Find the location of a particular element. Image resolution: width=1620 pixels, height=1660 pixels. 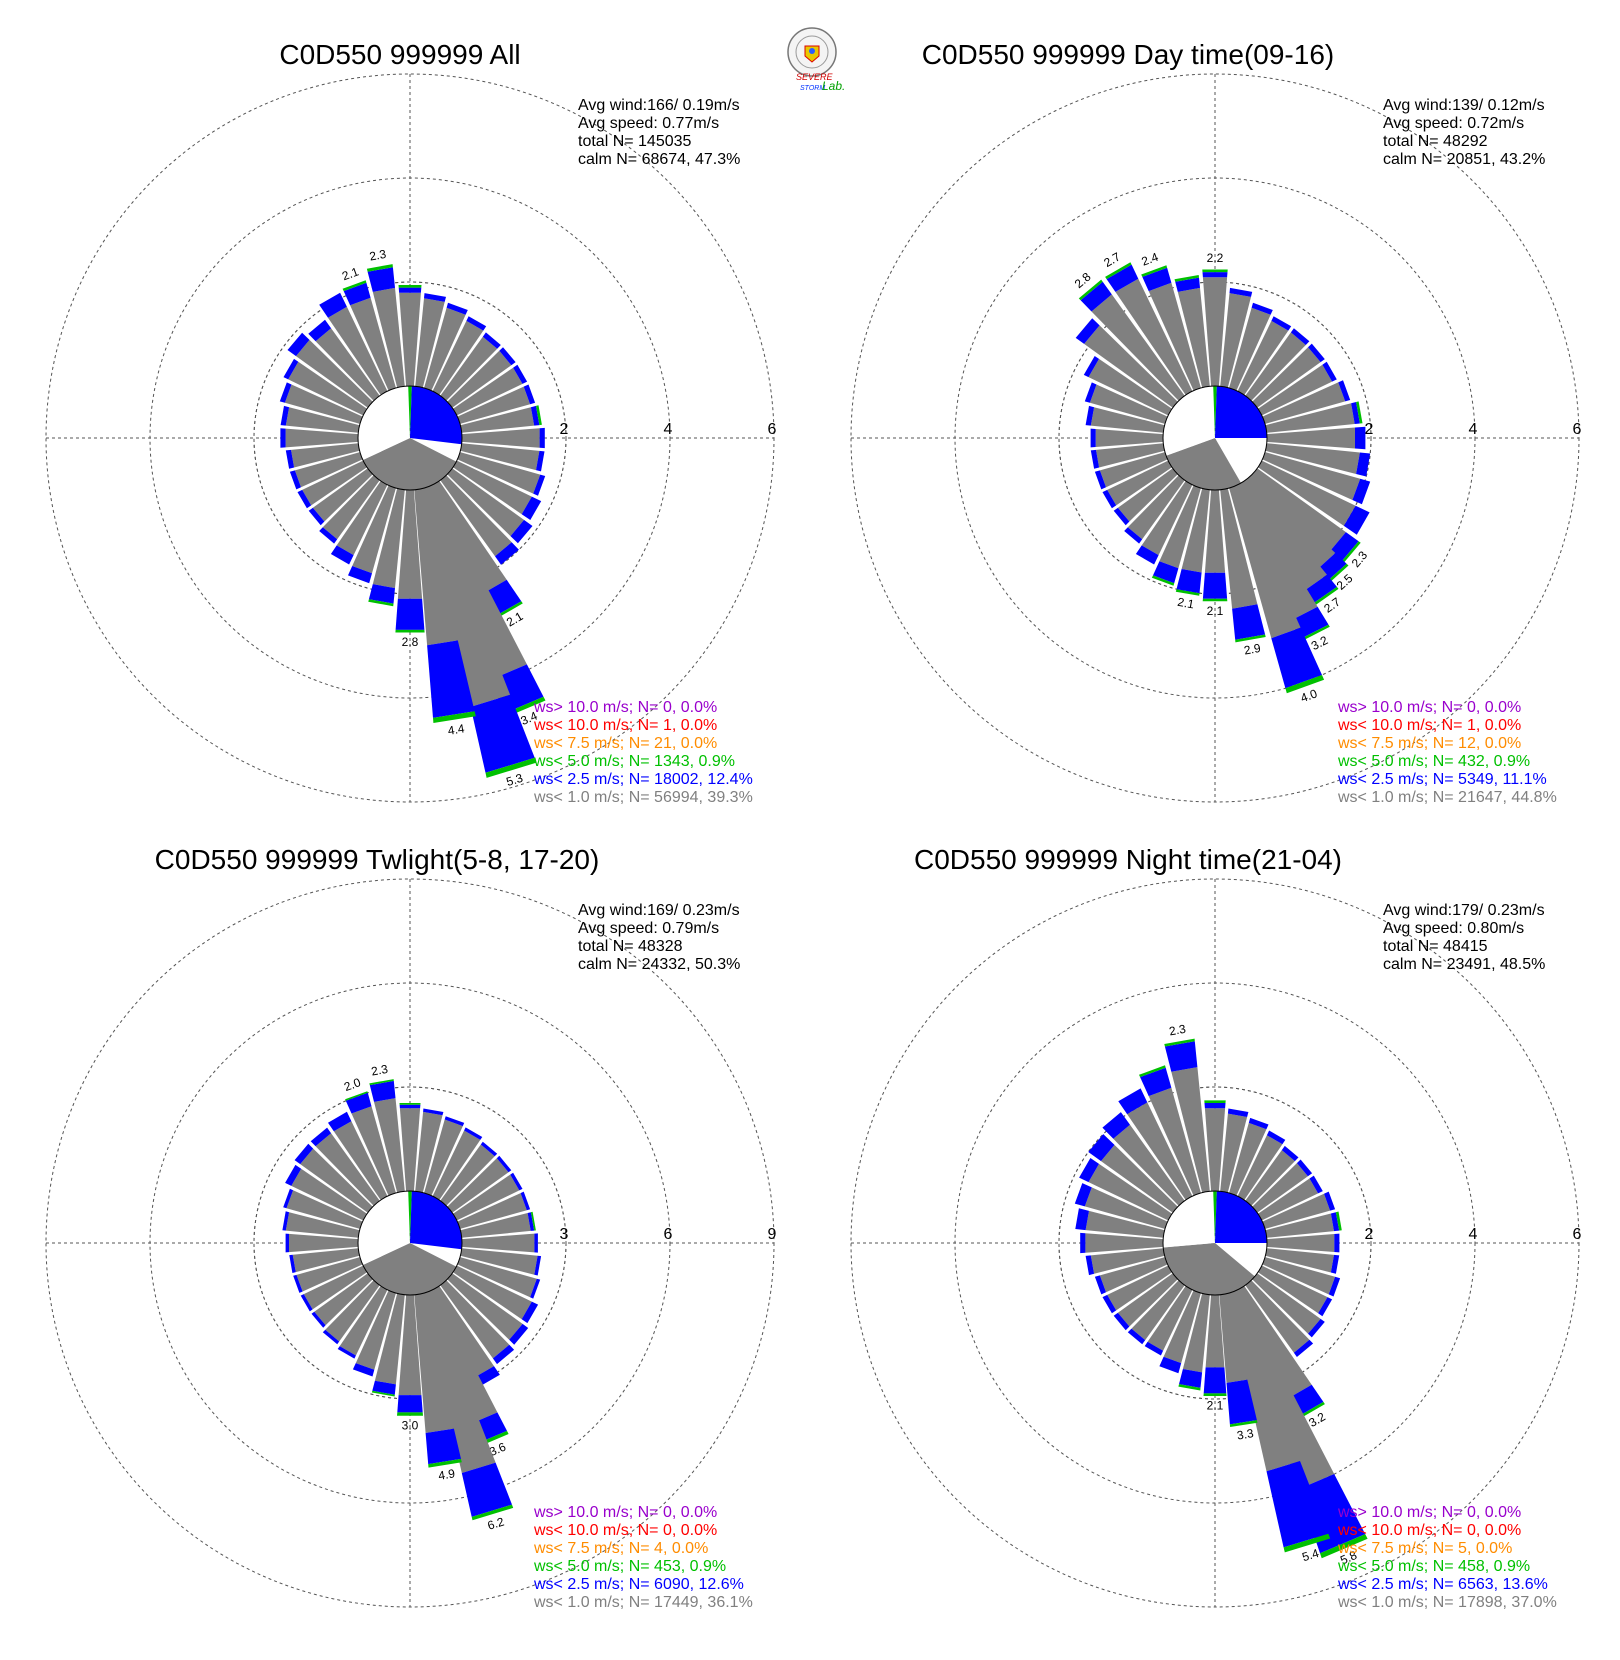

bar-value-label: 3.0 is located at coordinates (410, 1425).